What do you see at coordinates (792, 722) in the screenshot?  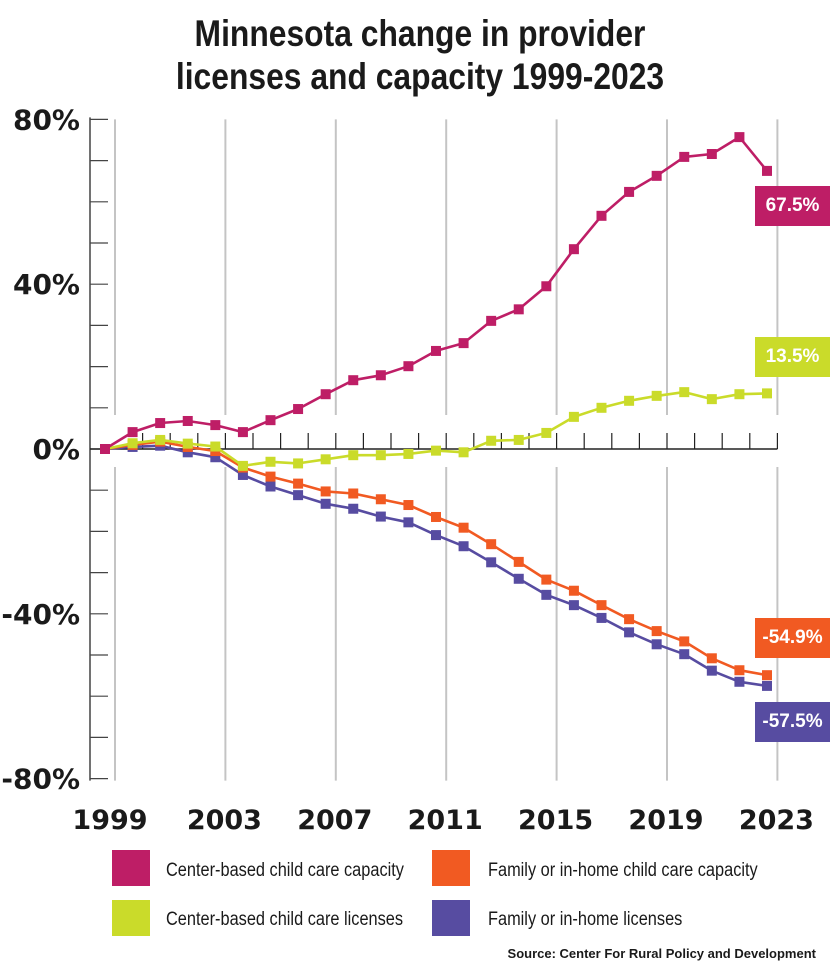 I see `end-label-family-licenses: -57.5%` at bounding box center [792, 722].